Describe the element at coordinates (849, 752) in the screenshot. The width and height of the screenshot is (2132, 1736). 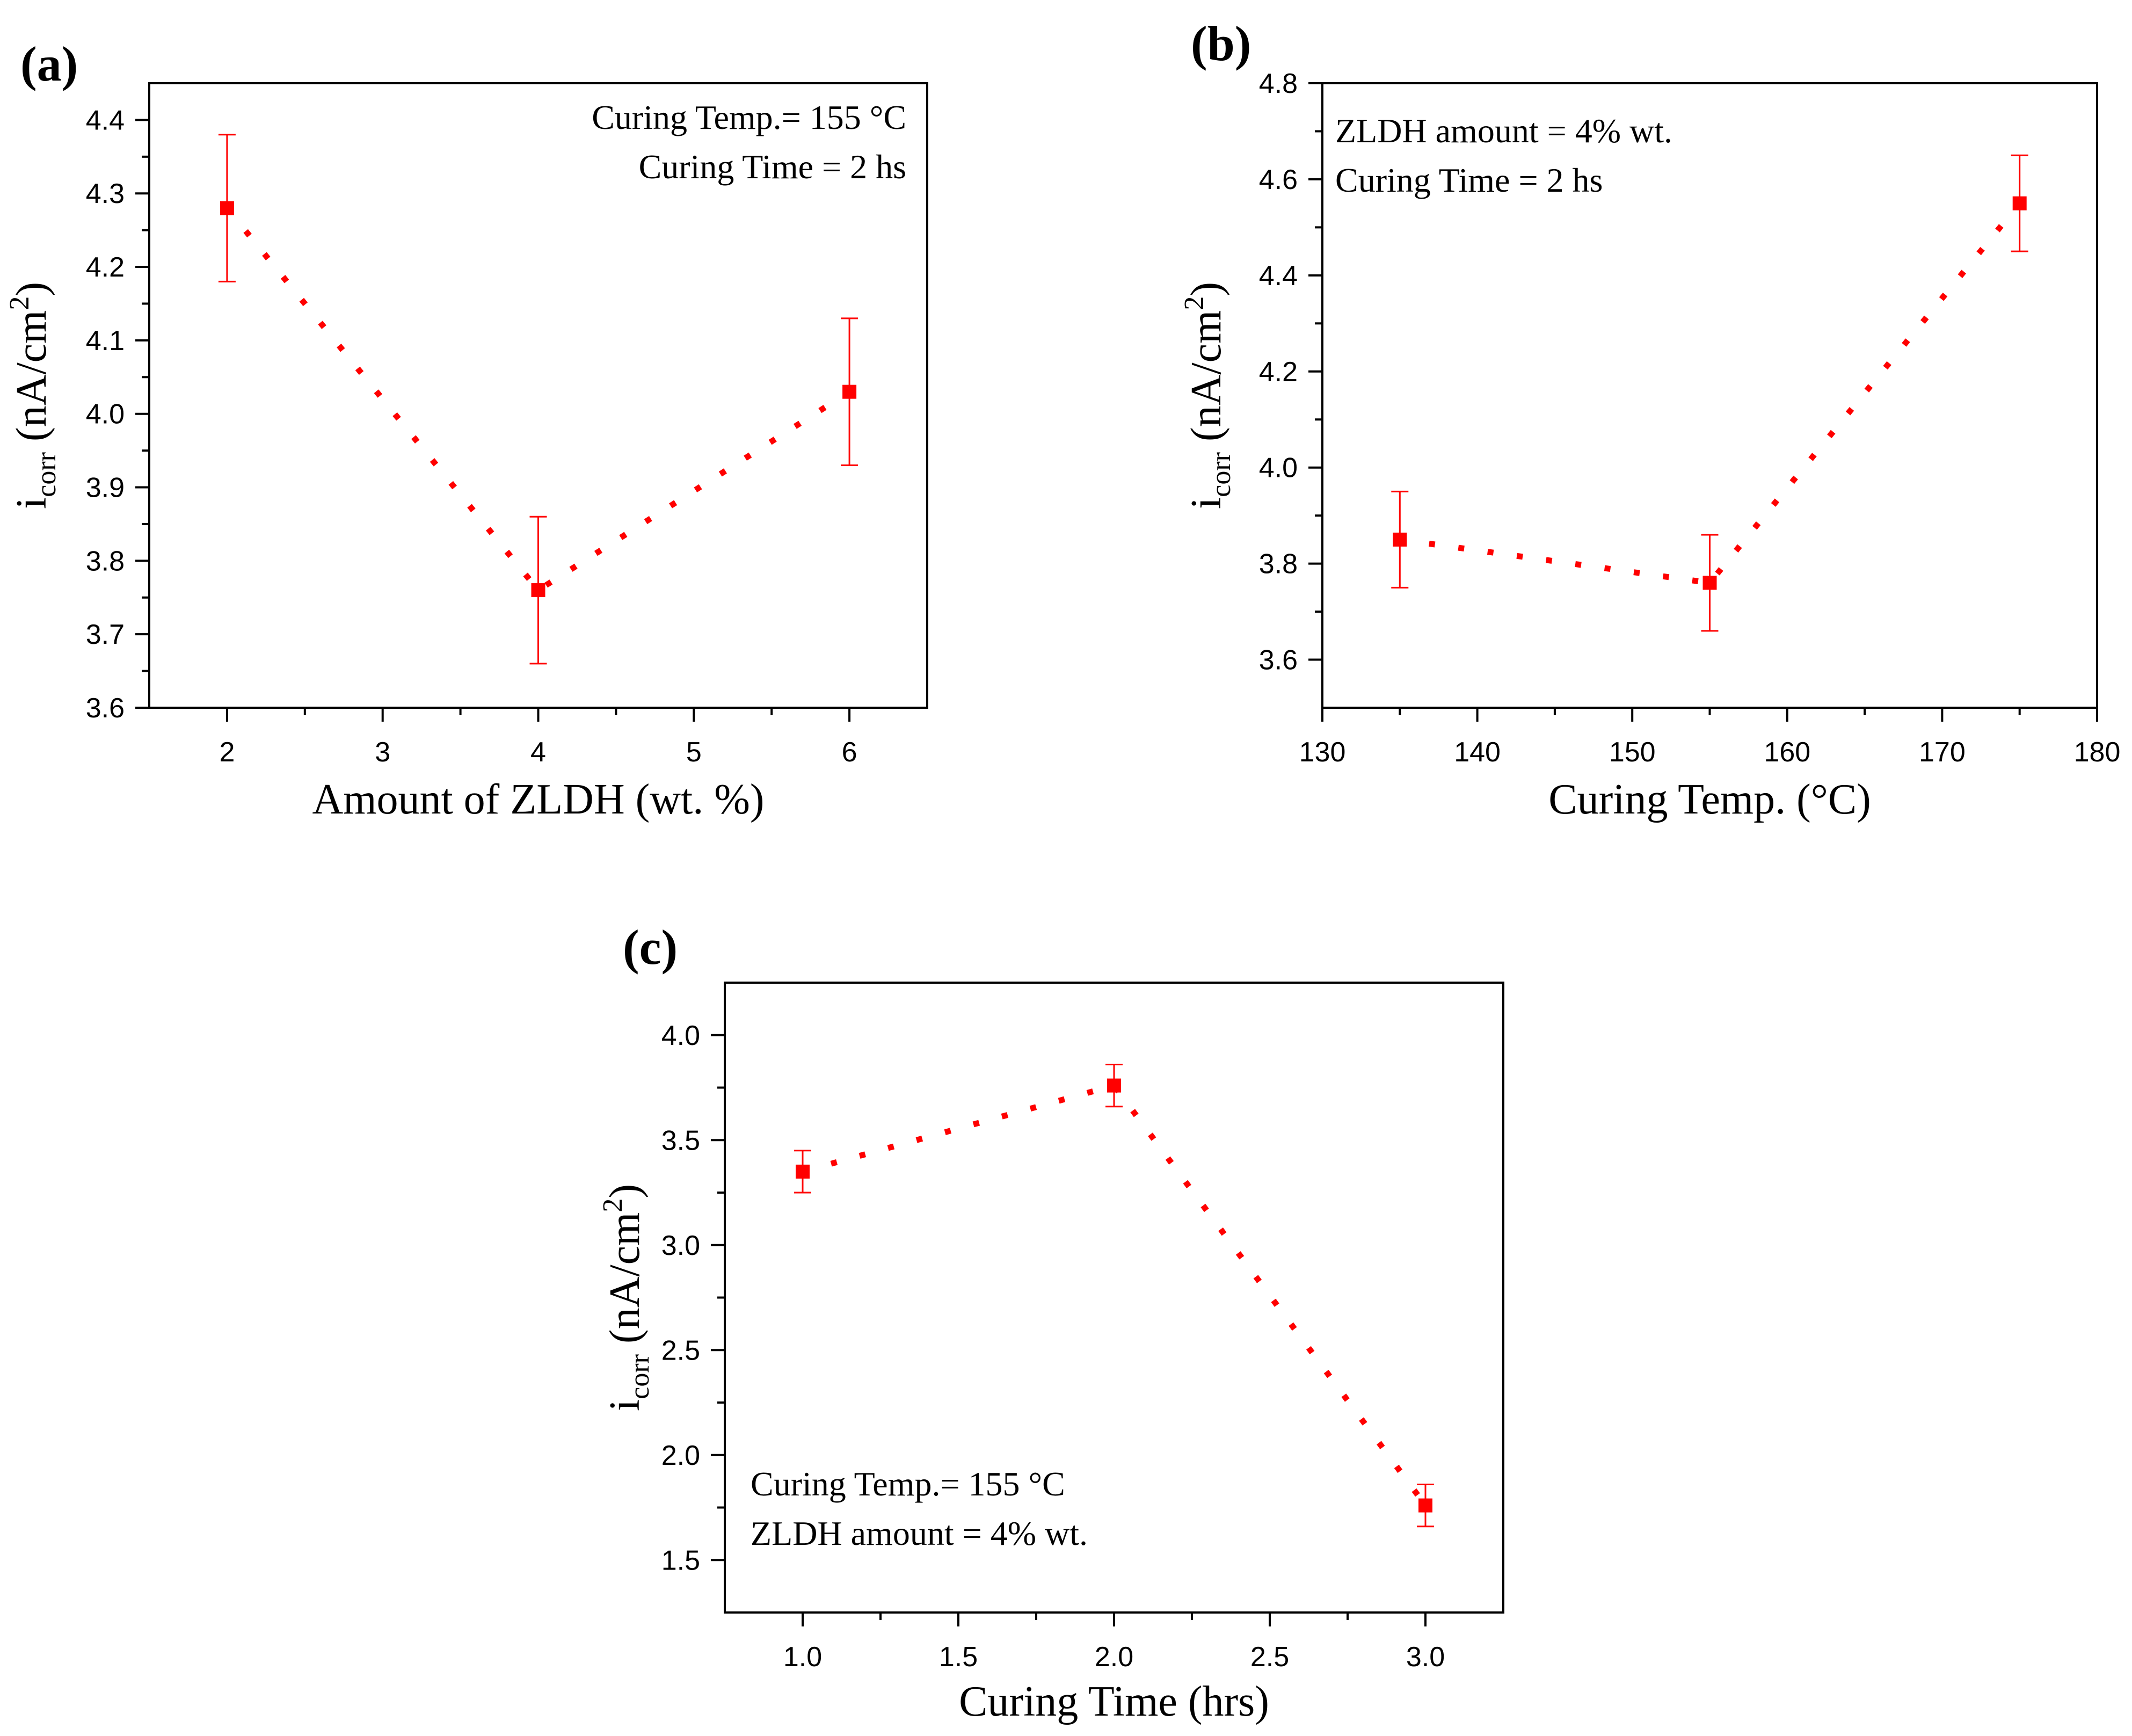
I see `x-tick-label: 6` at that location.